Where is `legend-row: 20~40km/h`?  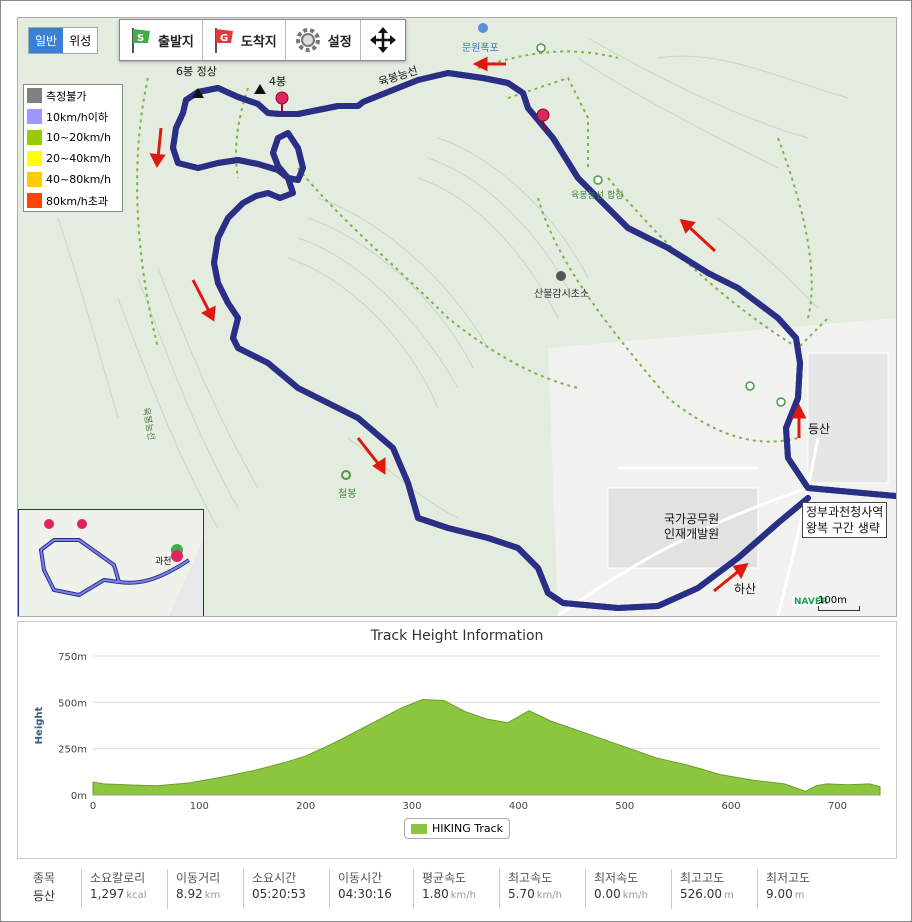
legend-row: 20~40km/h is located at coordinates (73, 158).